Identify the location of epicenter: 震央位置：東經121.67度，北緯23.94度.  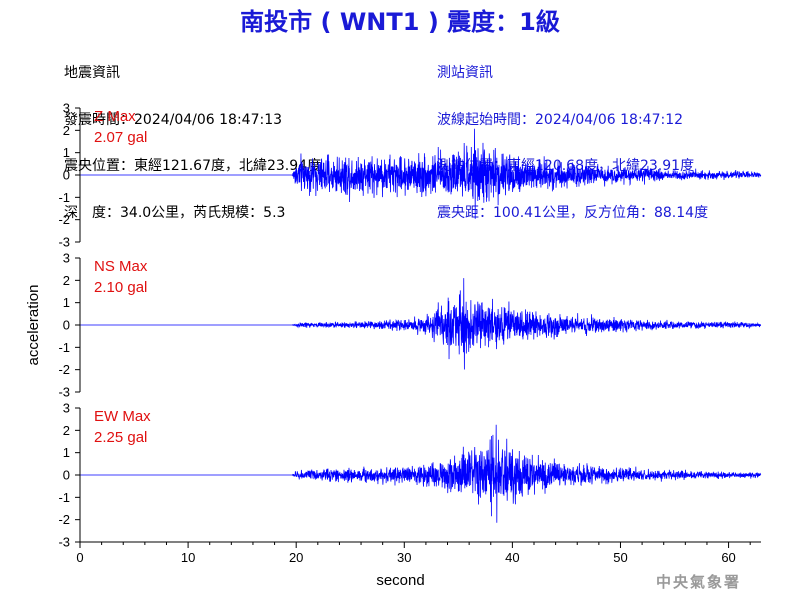
(193, 166).